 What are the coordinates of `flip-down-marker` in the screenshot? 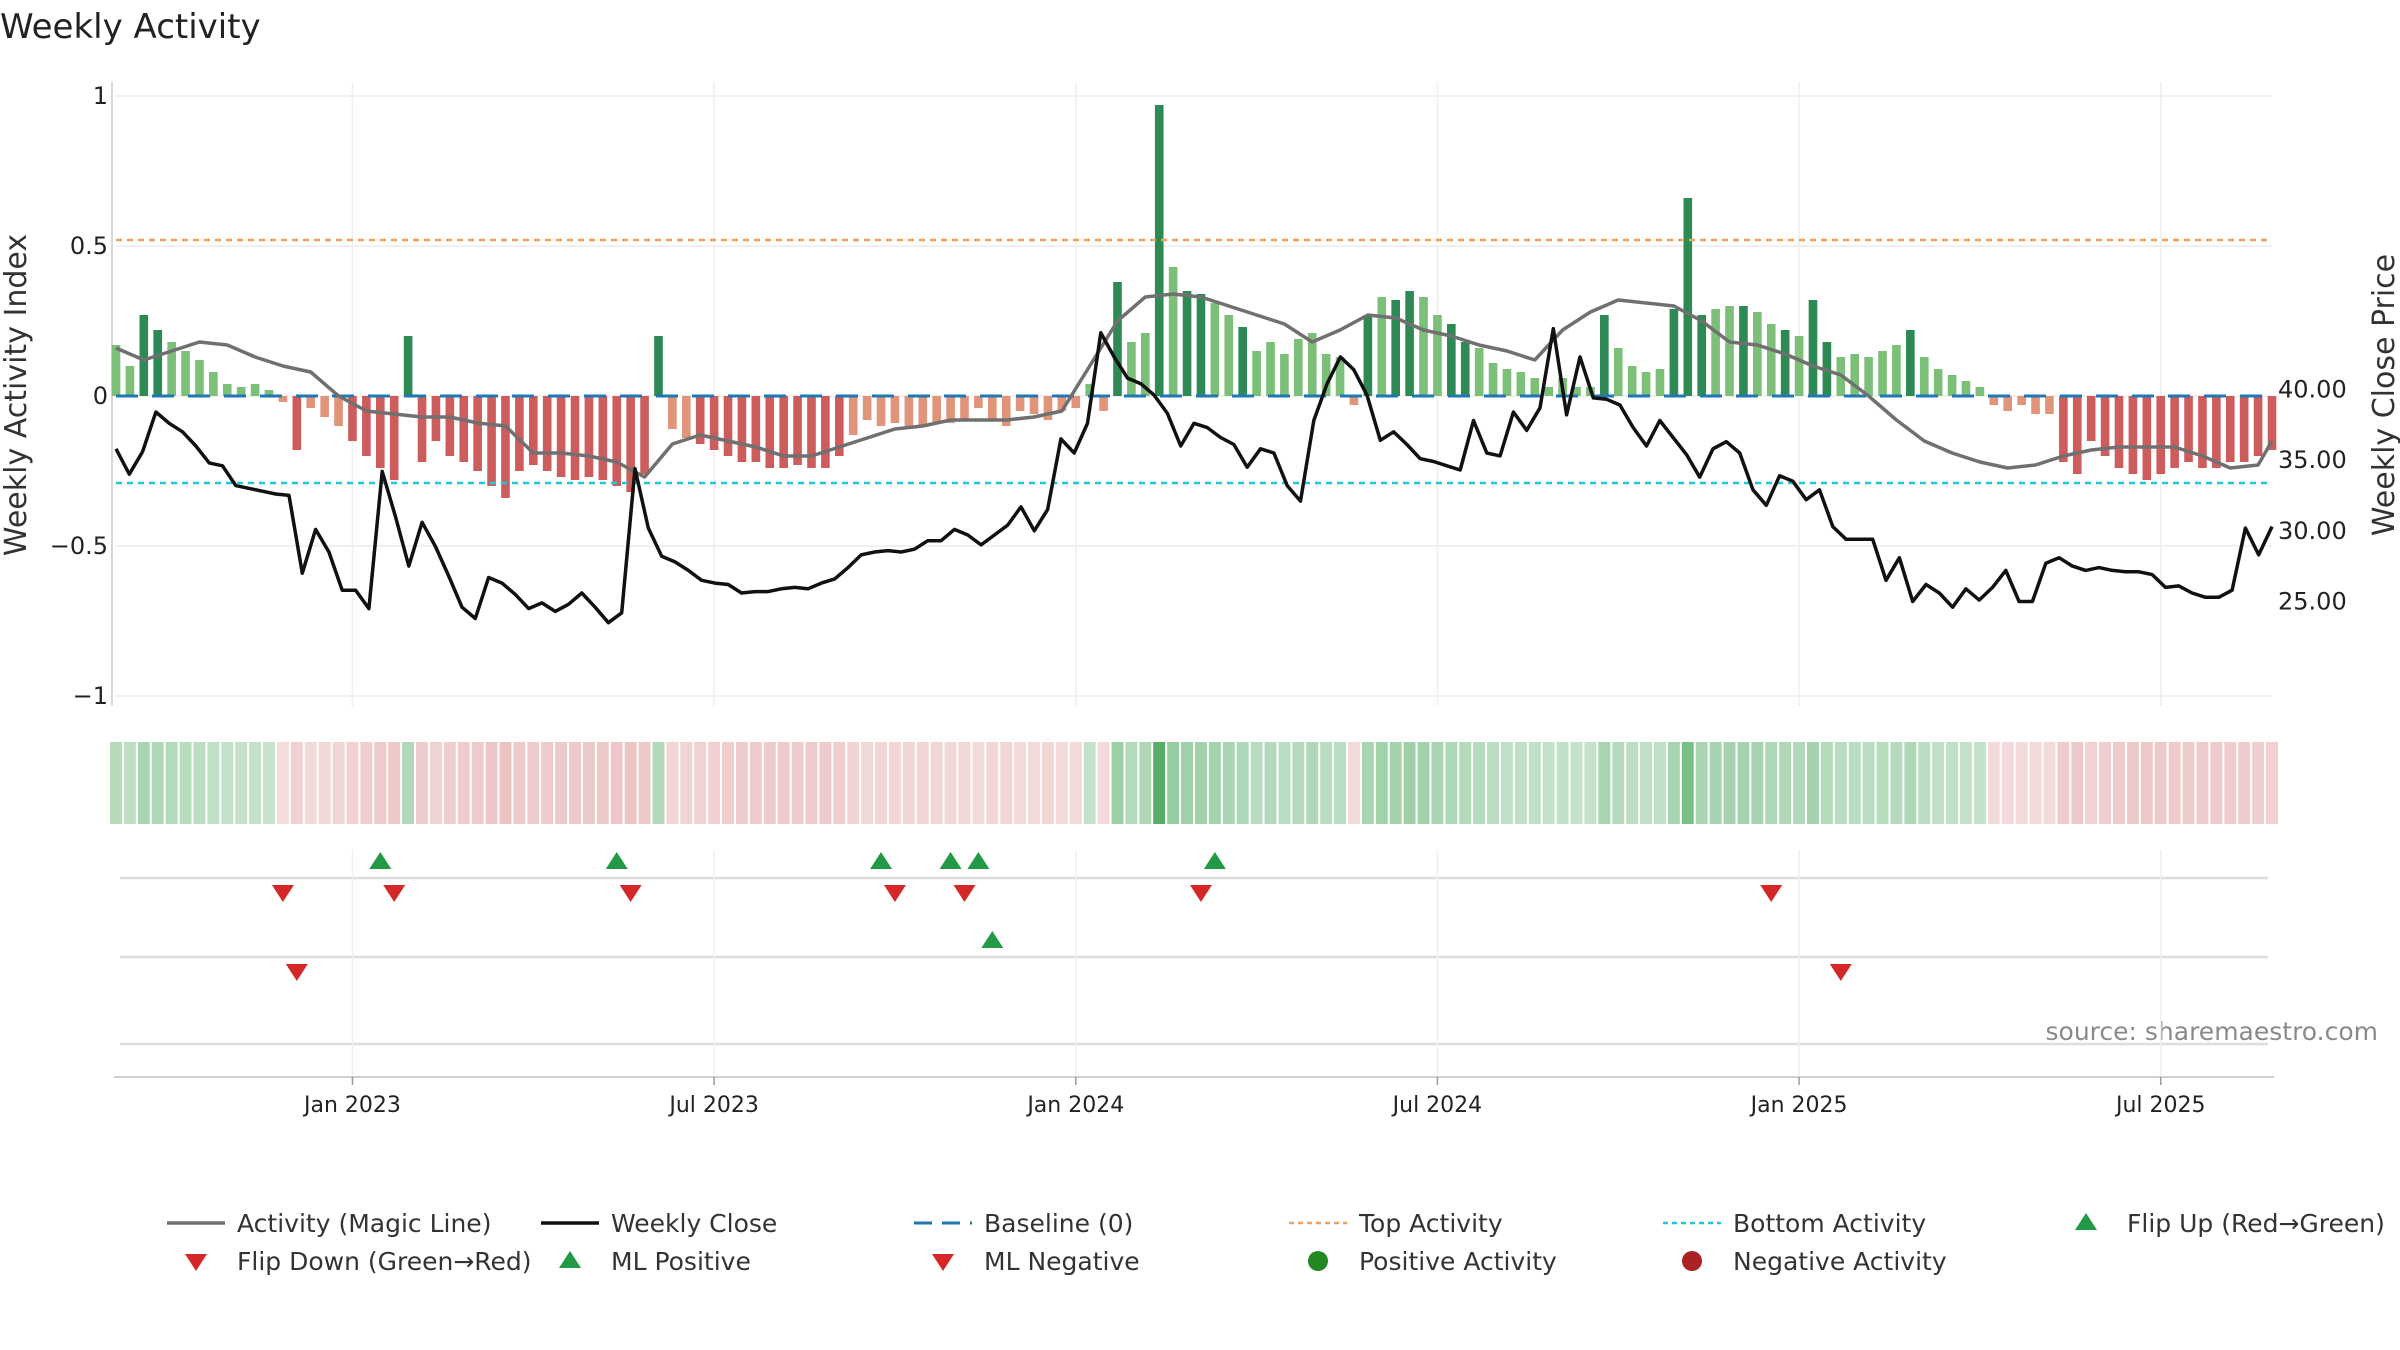 It's located at (394, 893).